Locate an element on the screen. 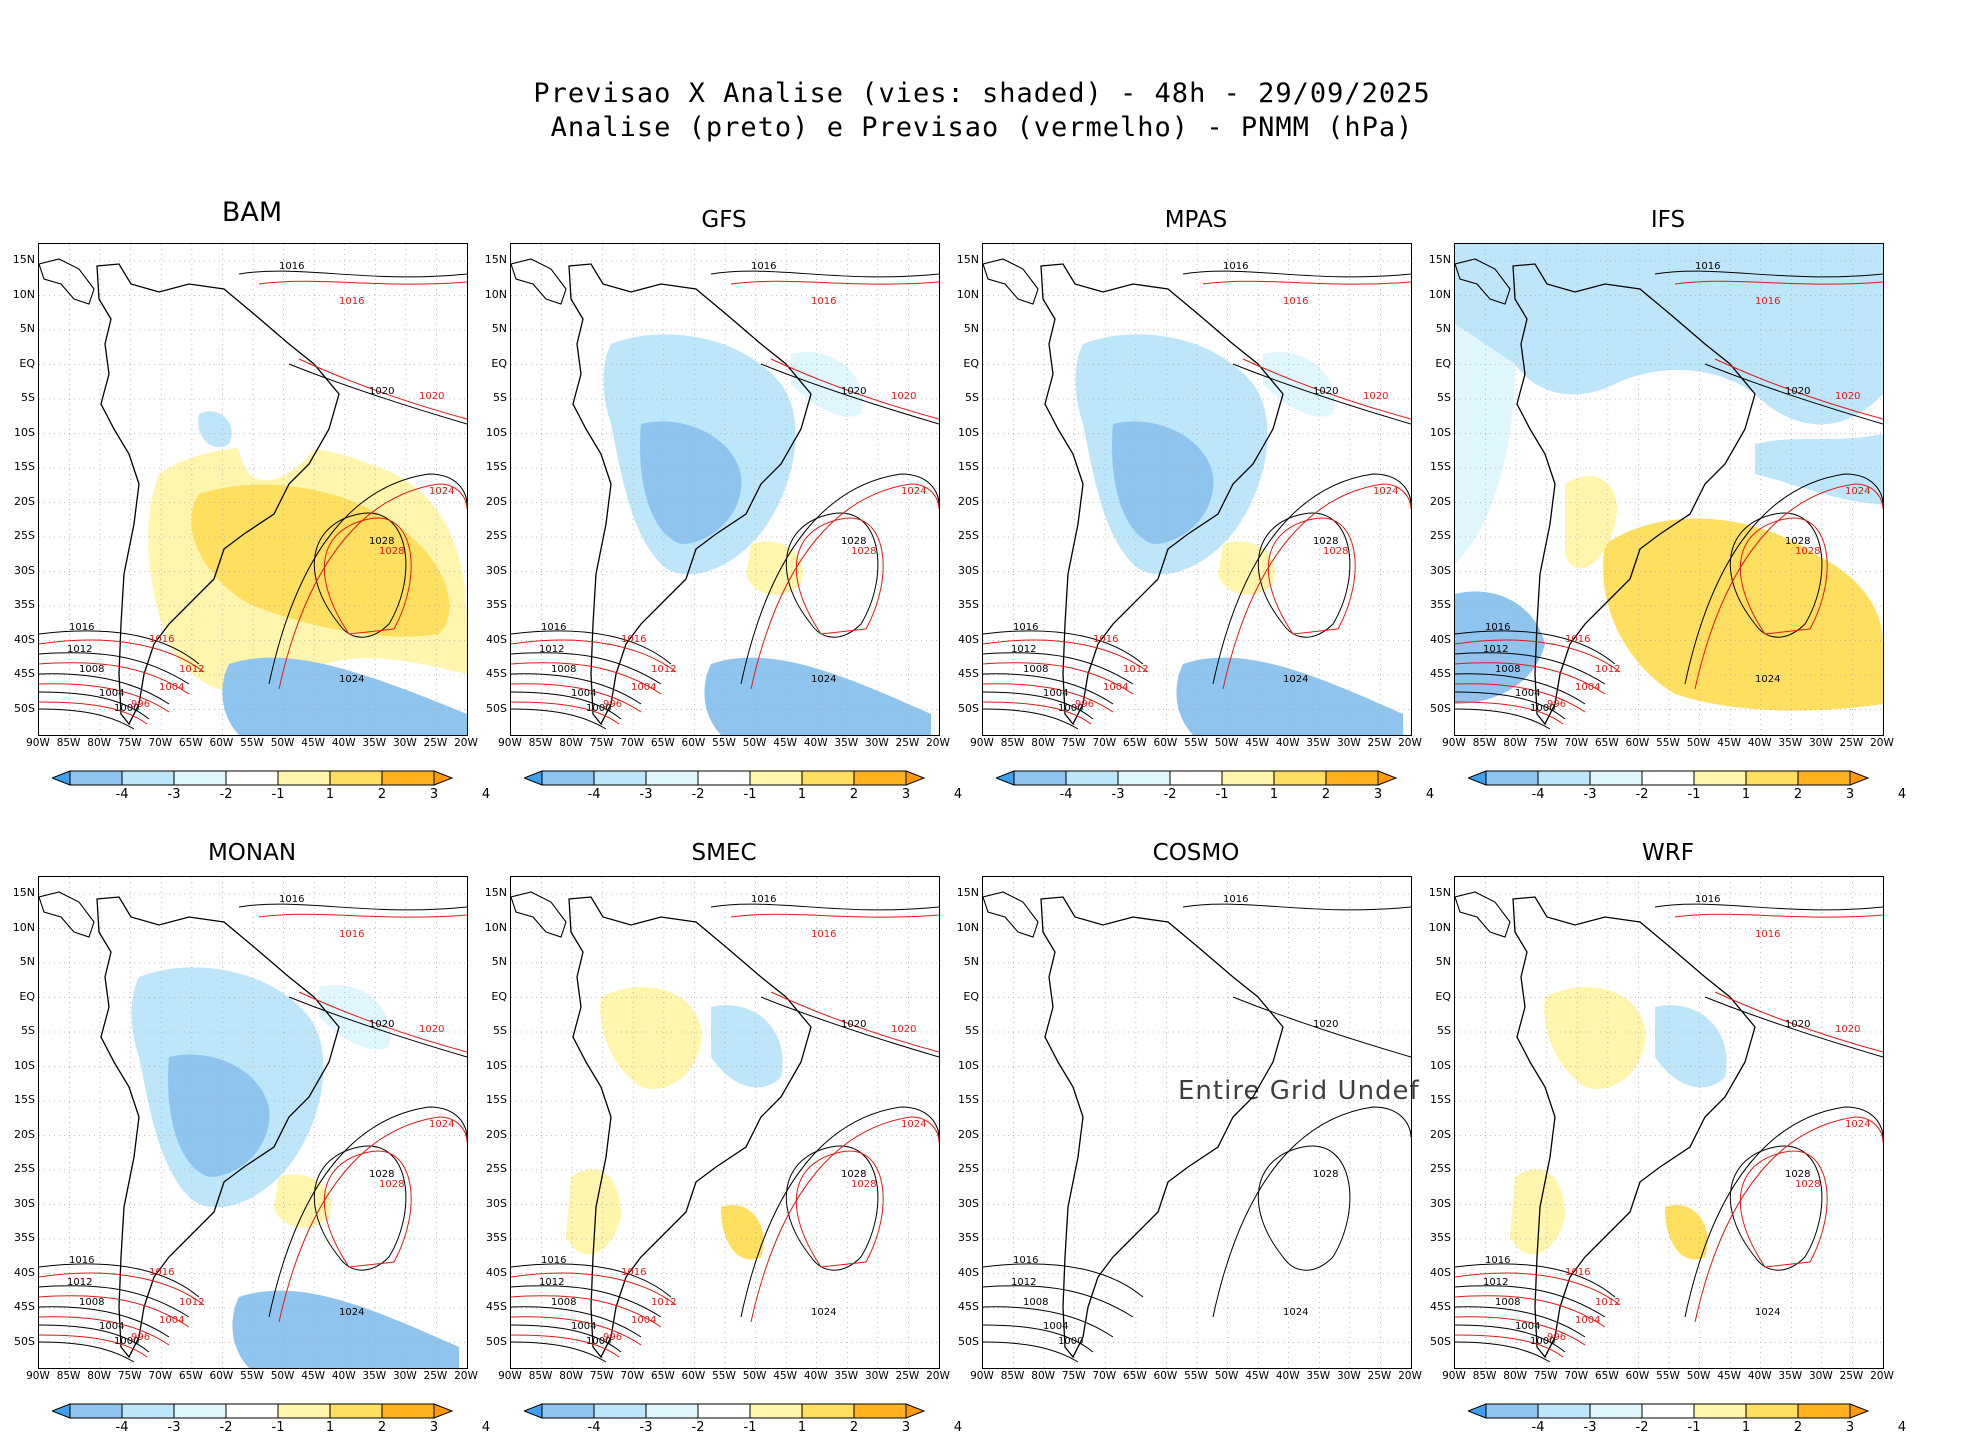 The width and height of the screenshot is (1964, 1436). colorbar-label: -4 is located at coordinates (1066, 794).